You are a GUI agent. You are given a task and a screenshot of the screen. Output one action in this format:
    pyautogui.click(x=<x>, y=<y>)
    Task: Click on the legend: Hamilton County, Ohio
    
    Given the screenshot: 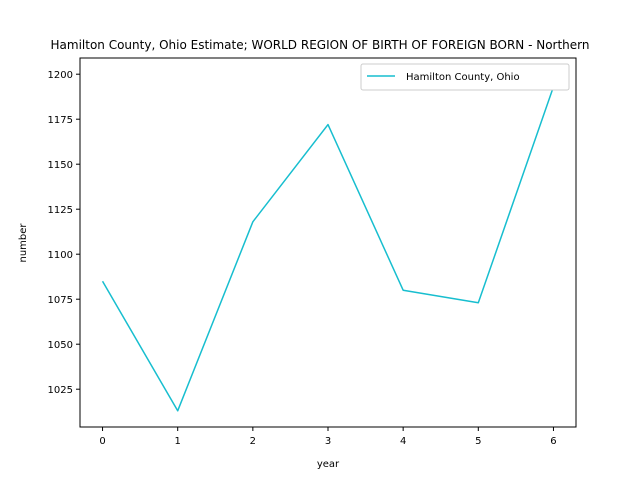 What is the action you would take?
    pyautogui.click(x=465, y=77)
    